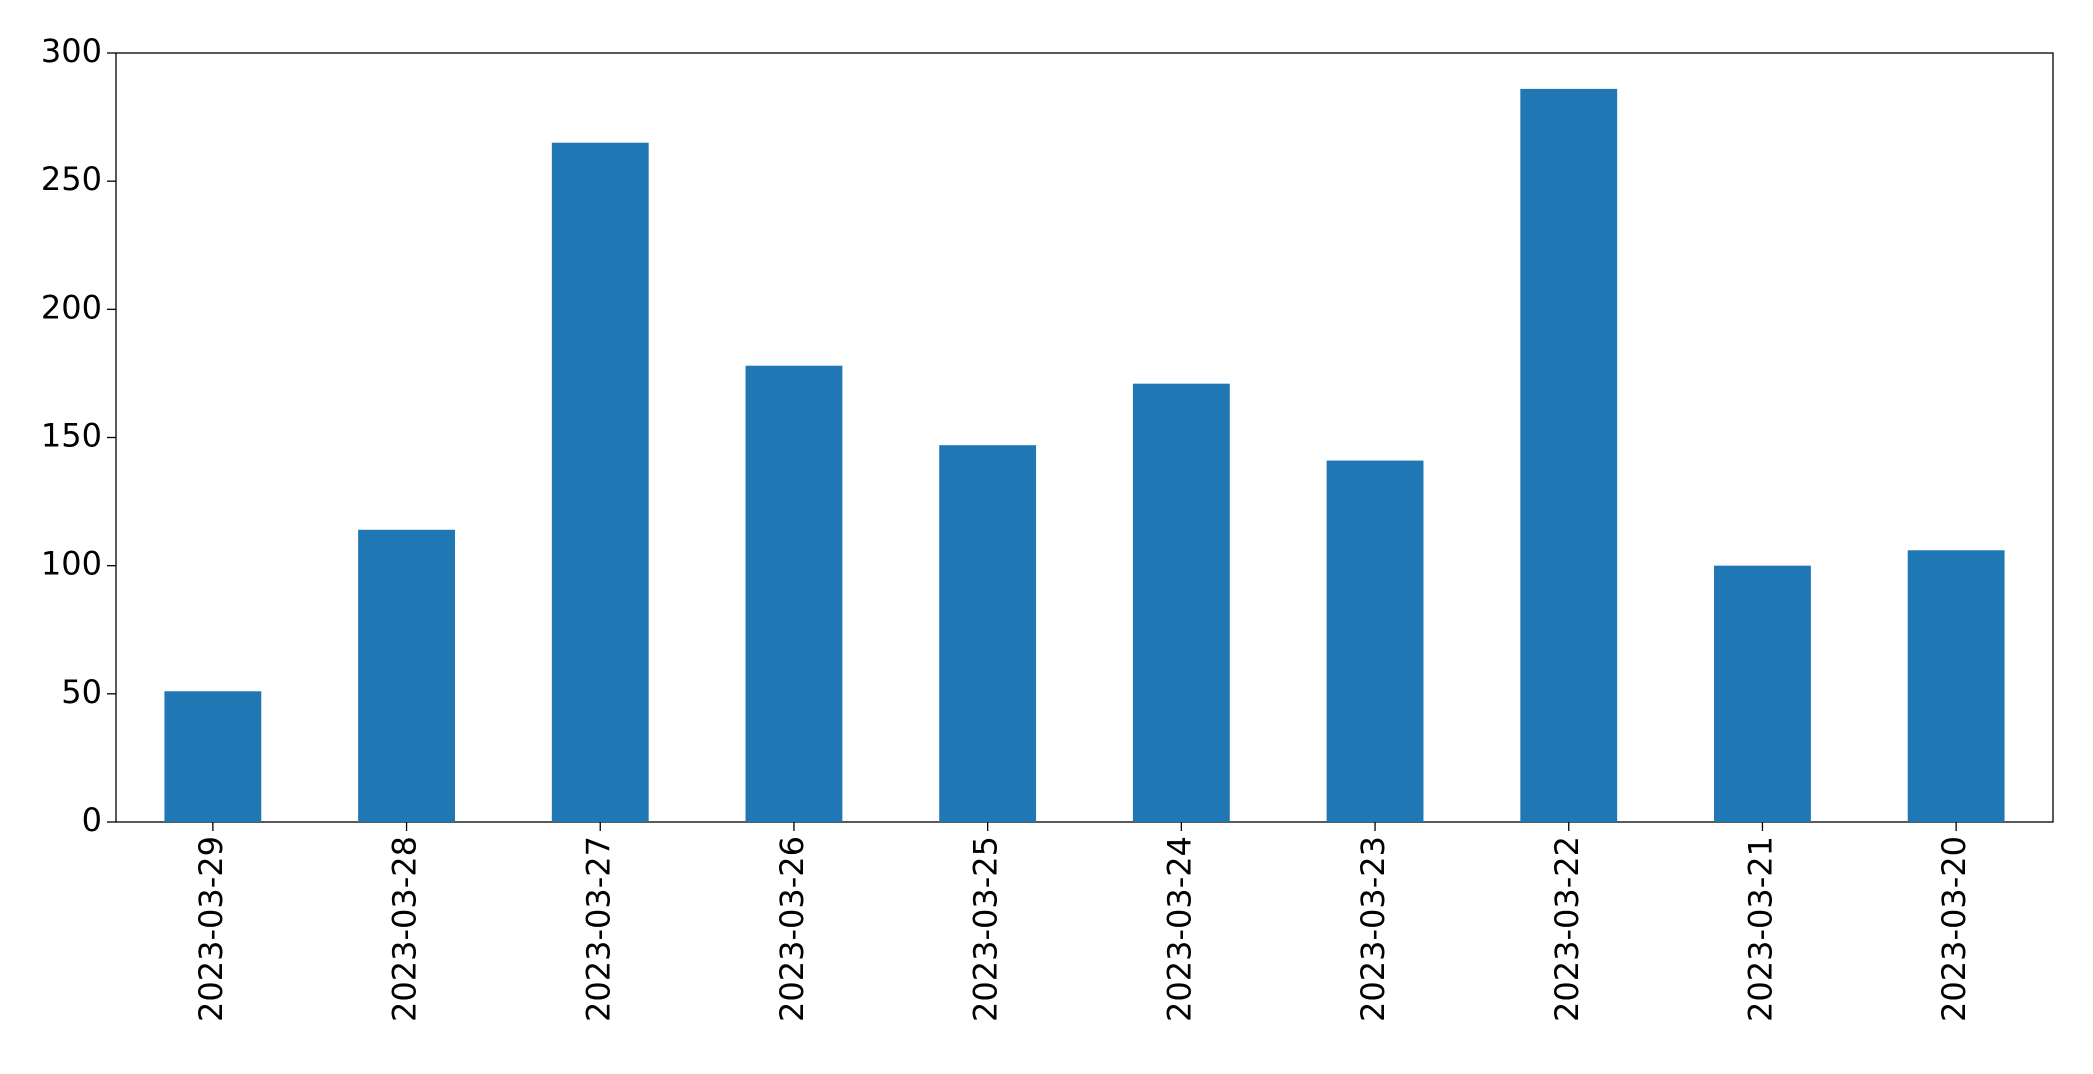 This screenshot has height=1074, width=2093. Describe the element at coordinates (1954, 929) in the screenshot. I see `x-tick-label: 2023-03-20` at that location.